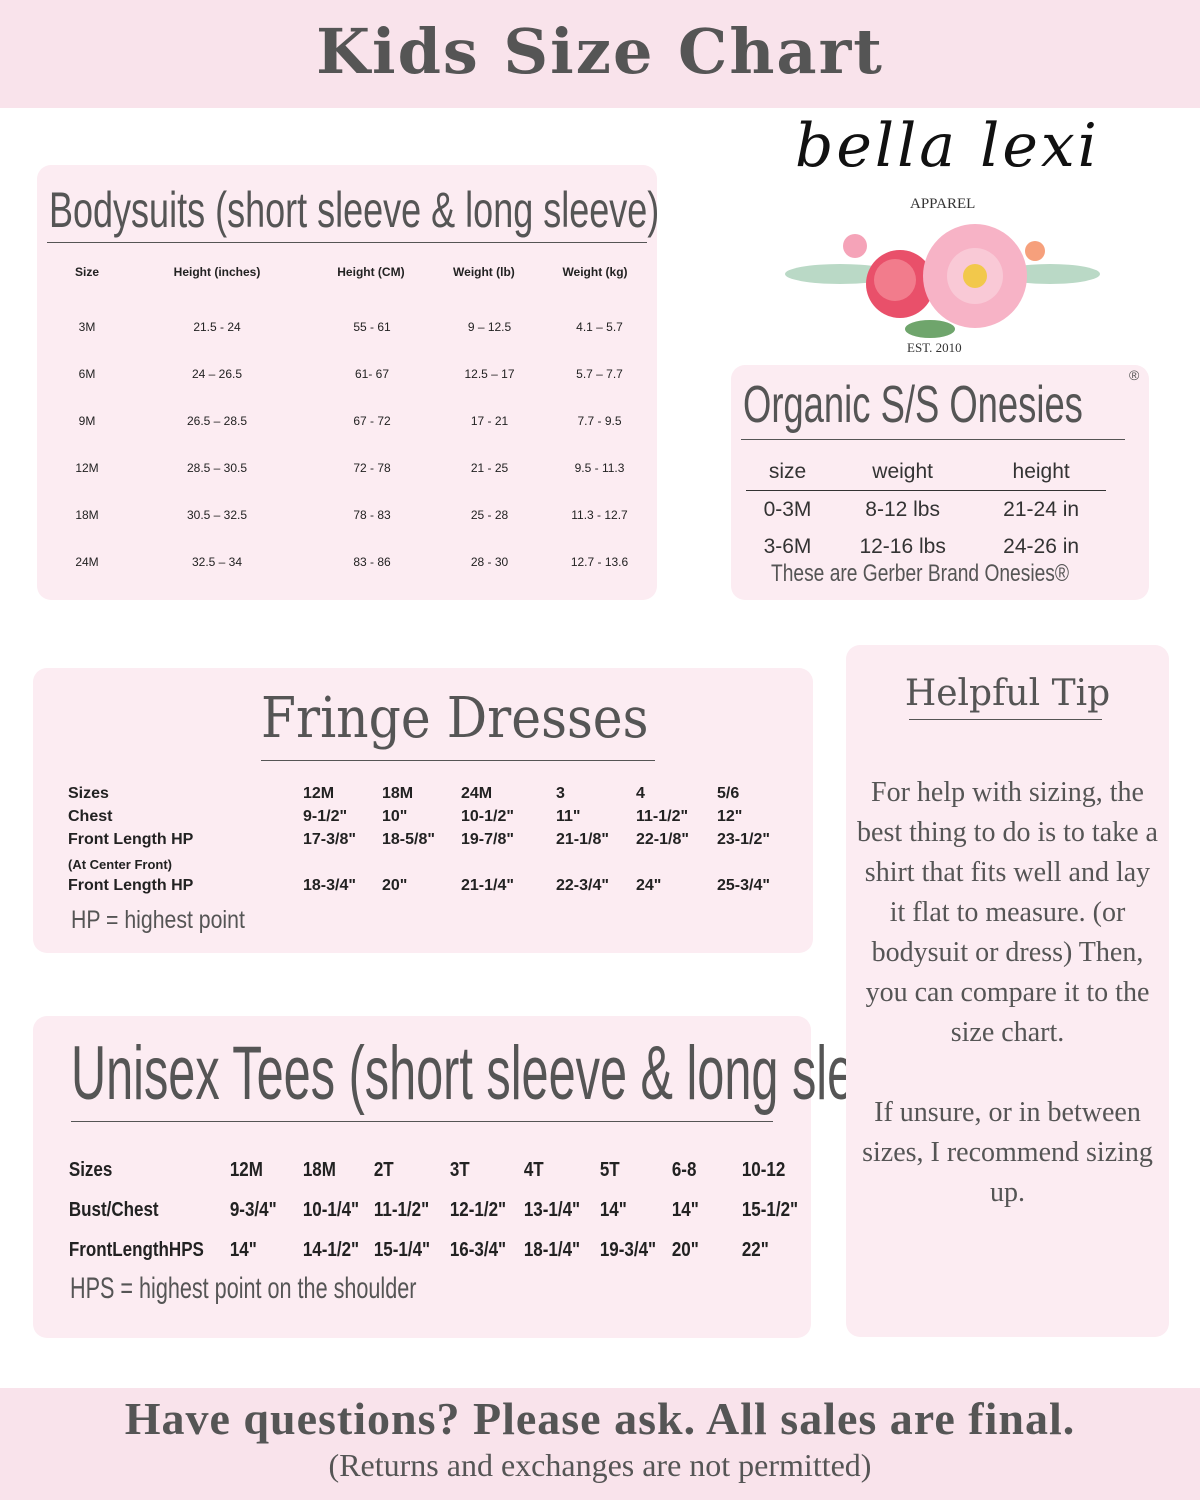  I want to click on registered-mark: ®, so click(1134, 375).